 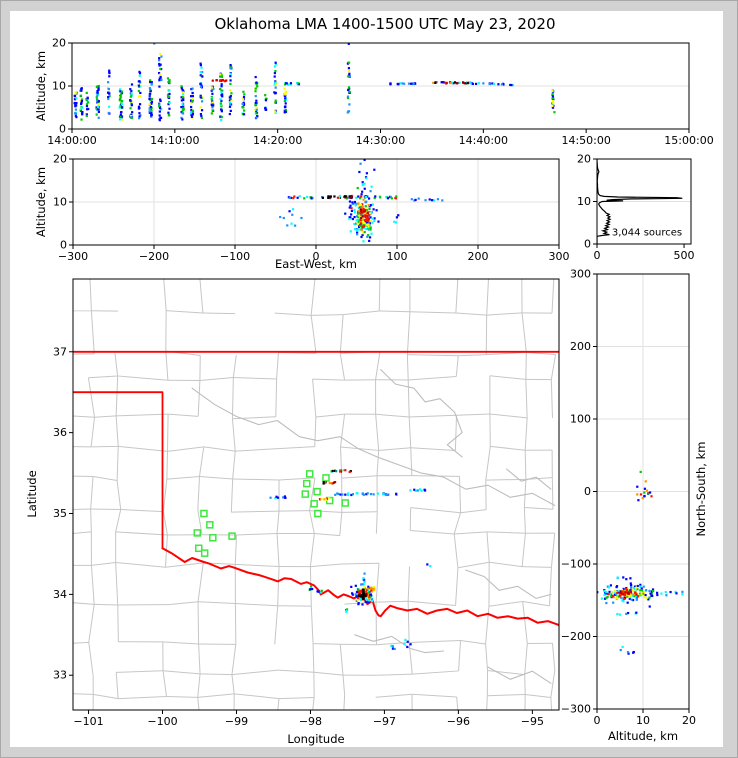 What do you see at coordinates (385, 24) in the screenshot?
I see `figure-title: Oklahoma LMA 1400-1500 UTC May 23, 2020` at bounding box center [385, 24].